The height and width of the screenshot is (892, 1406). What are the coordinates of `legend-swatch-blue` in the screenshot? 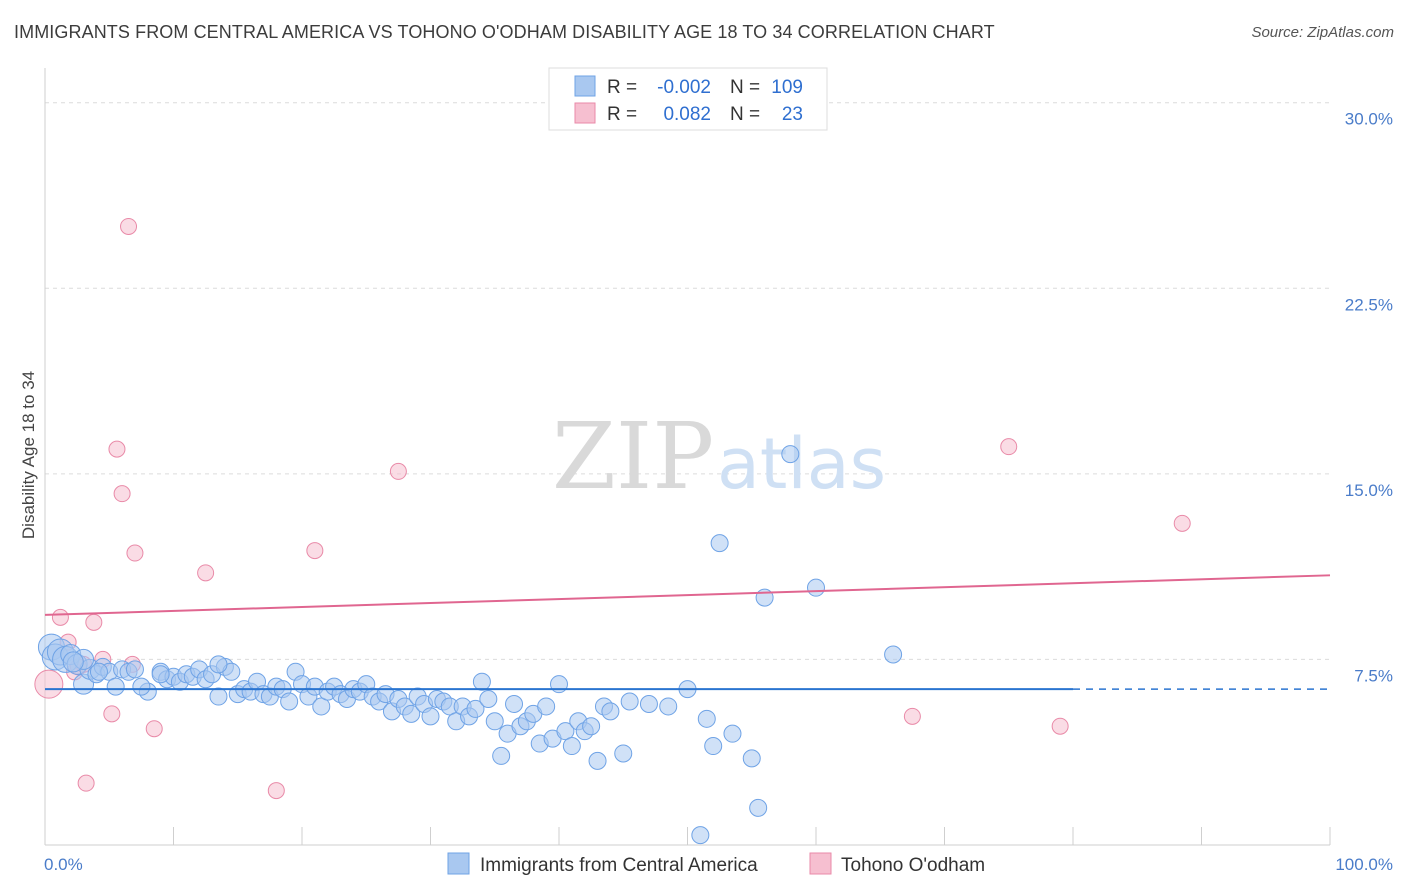 It's located at (585, 86).